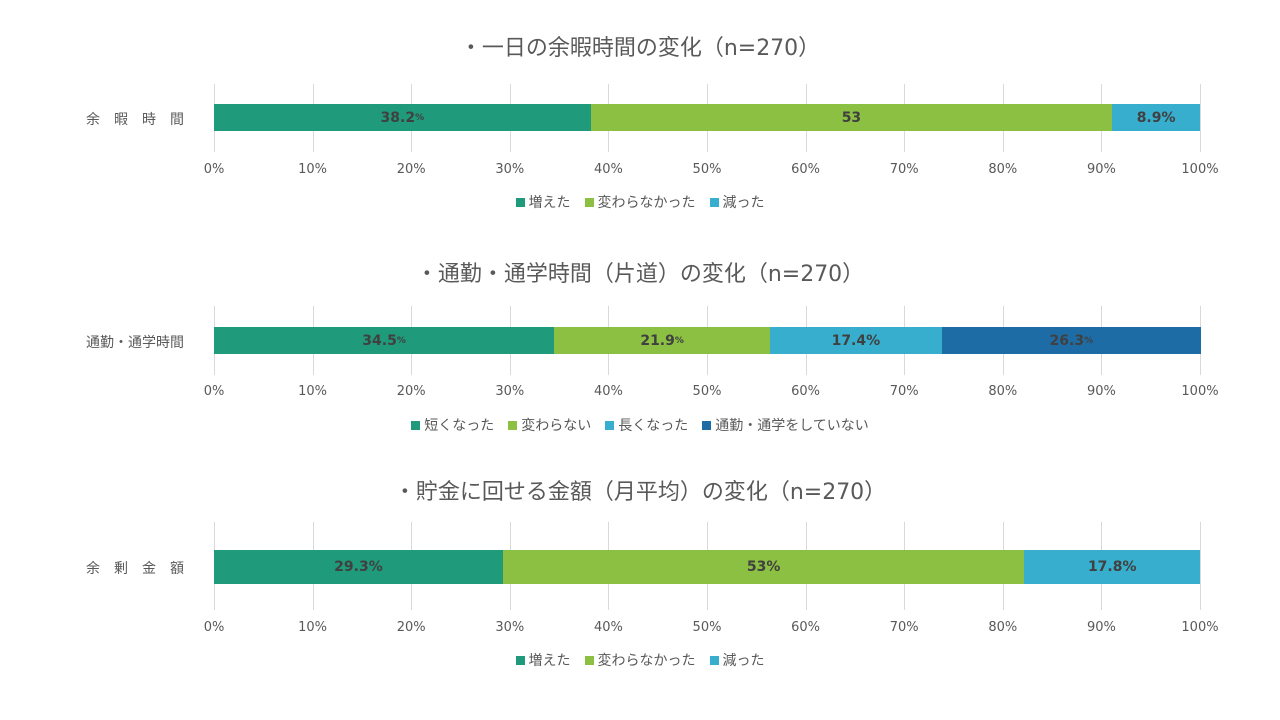  What do you see at coordinates (556, 426) in the screenshot?
I see `legend-label: 変わらない` at bounding box center [556, 426].